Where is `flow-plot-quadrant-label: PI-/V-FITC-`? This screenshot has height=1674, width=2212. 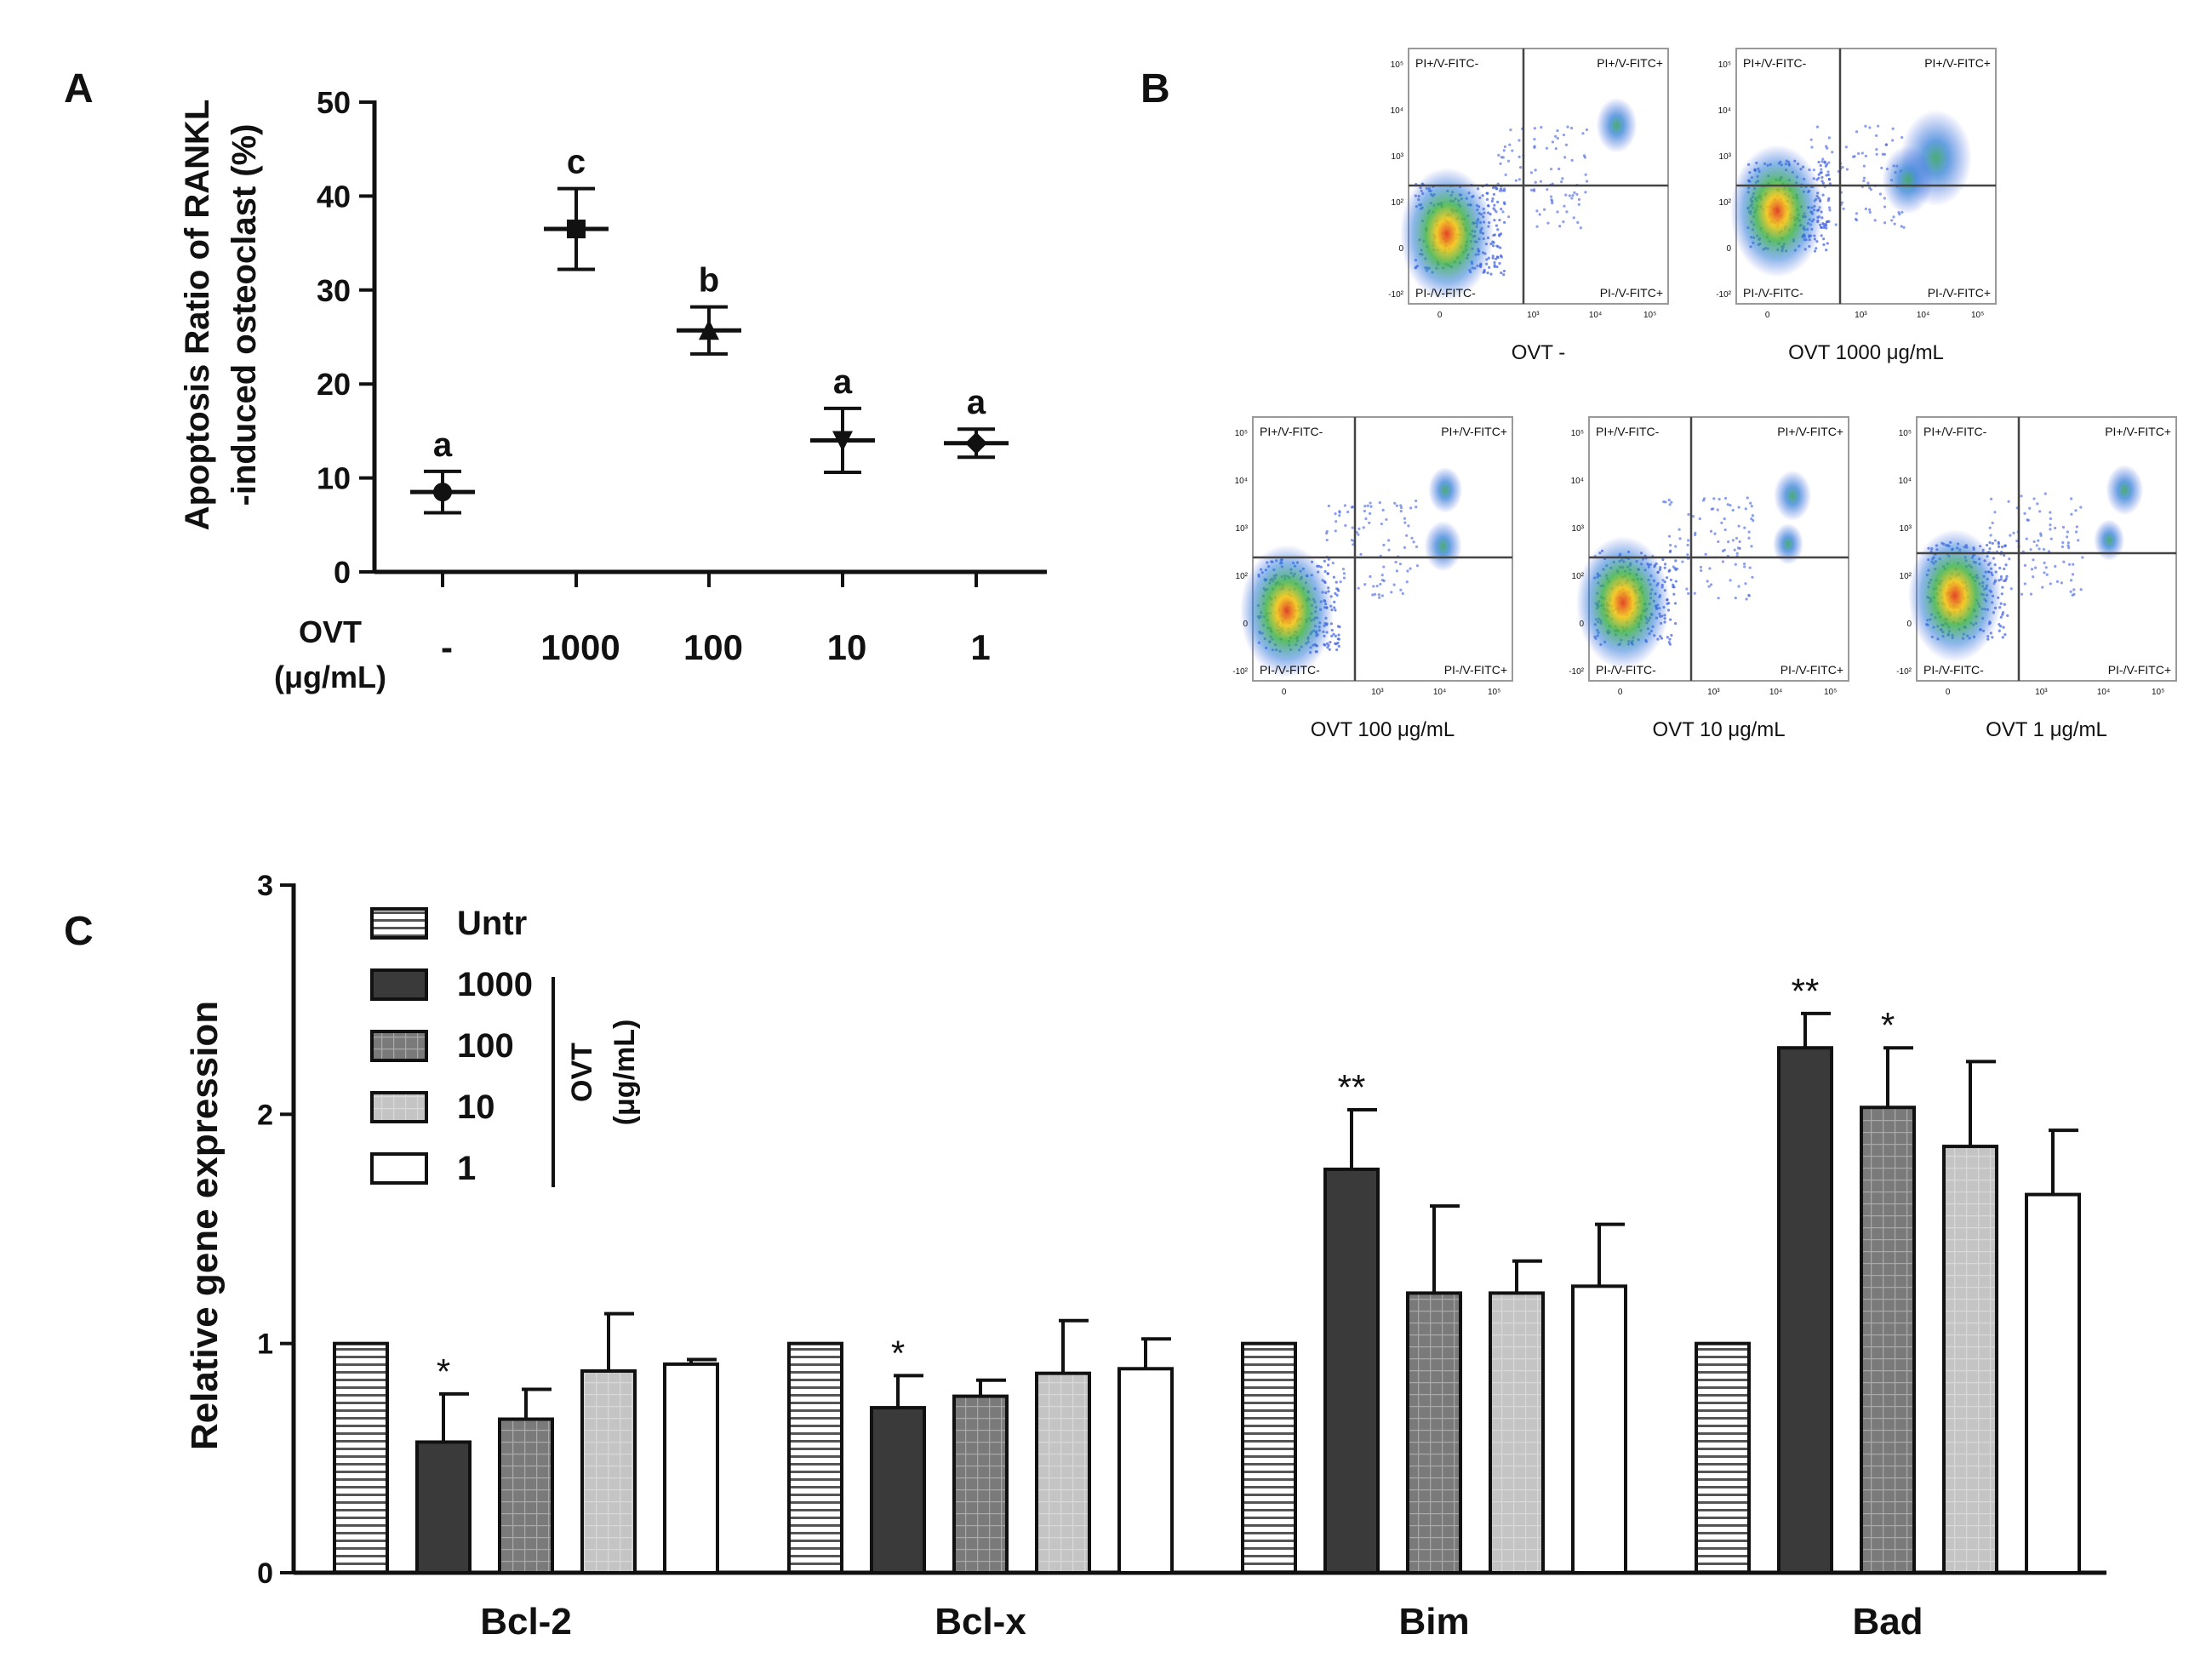
flow-plot-quadrant-label: PI-/V-FITC- is located at coordinates (1290, 670).